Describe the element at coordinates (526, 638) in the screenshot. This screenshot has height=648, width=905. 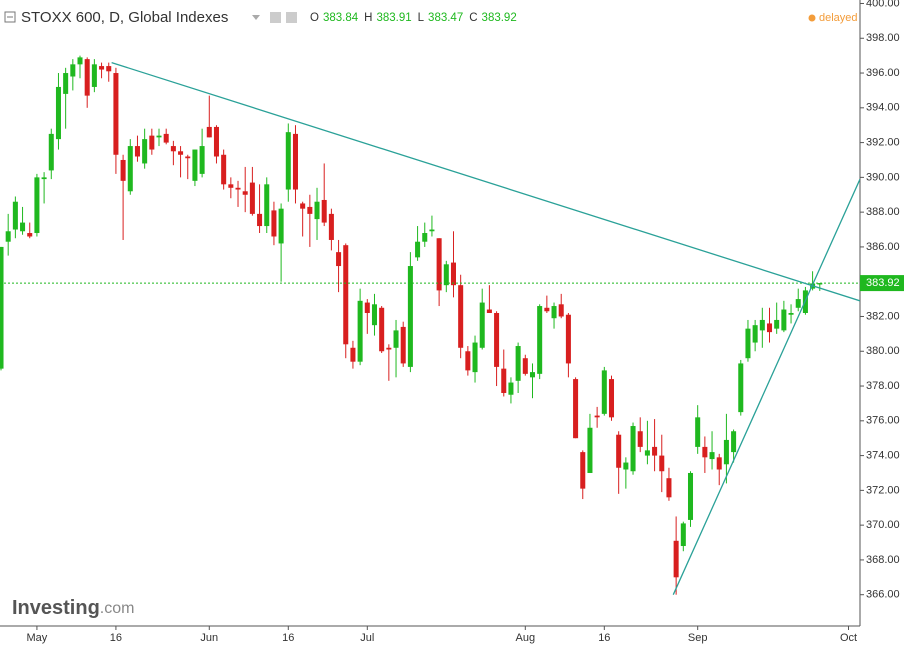
I see `x-tick-label: Aug` at that location.